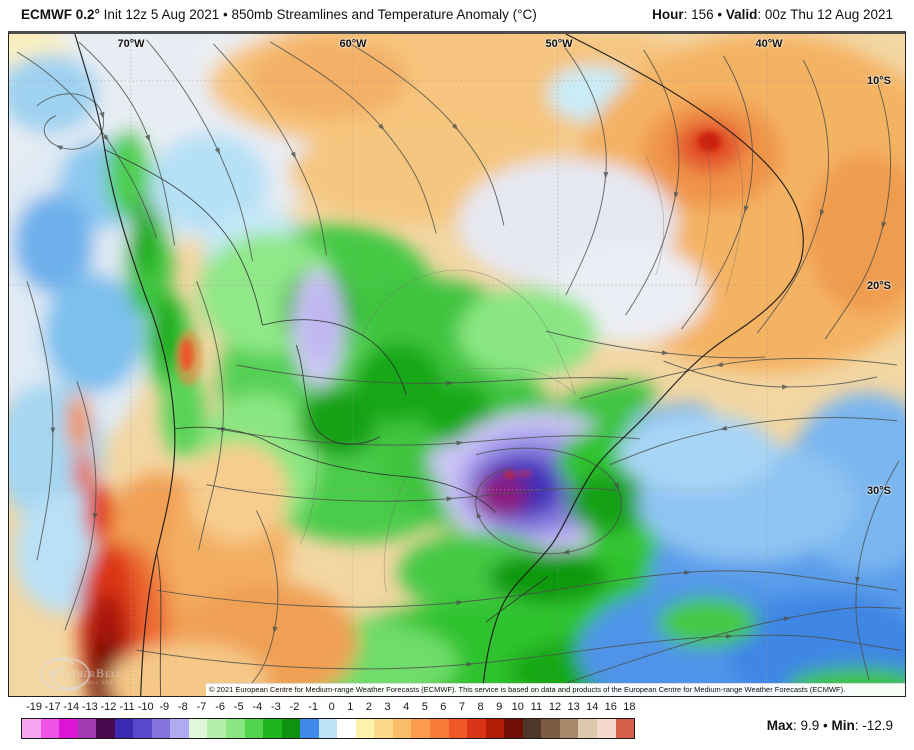 This screenshot has height=750, width=914. I want to click on min-label: Min, so click(843, 725).